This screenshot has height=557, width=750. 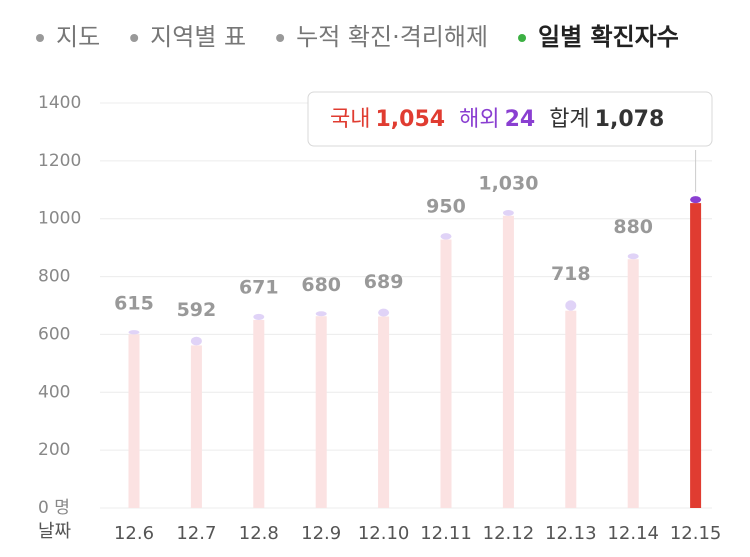 What do you see at coordinates (410, 119) in the screenshot?
I see `tooltip-value: 1,054` at bounding box center [410, 119].